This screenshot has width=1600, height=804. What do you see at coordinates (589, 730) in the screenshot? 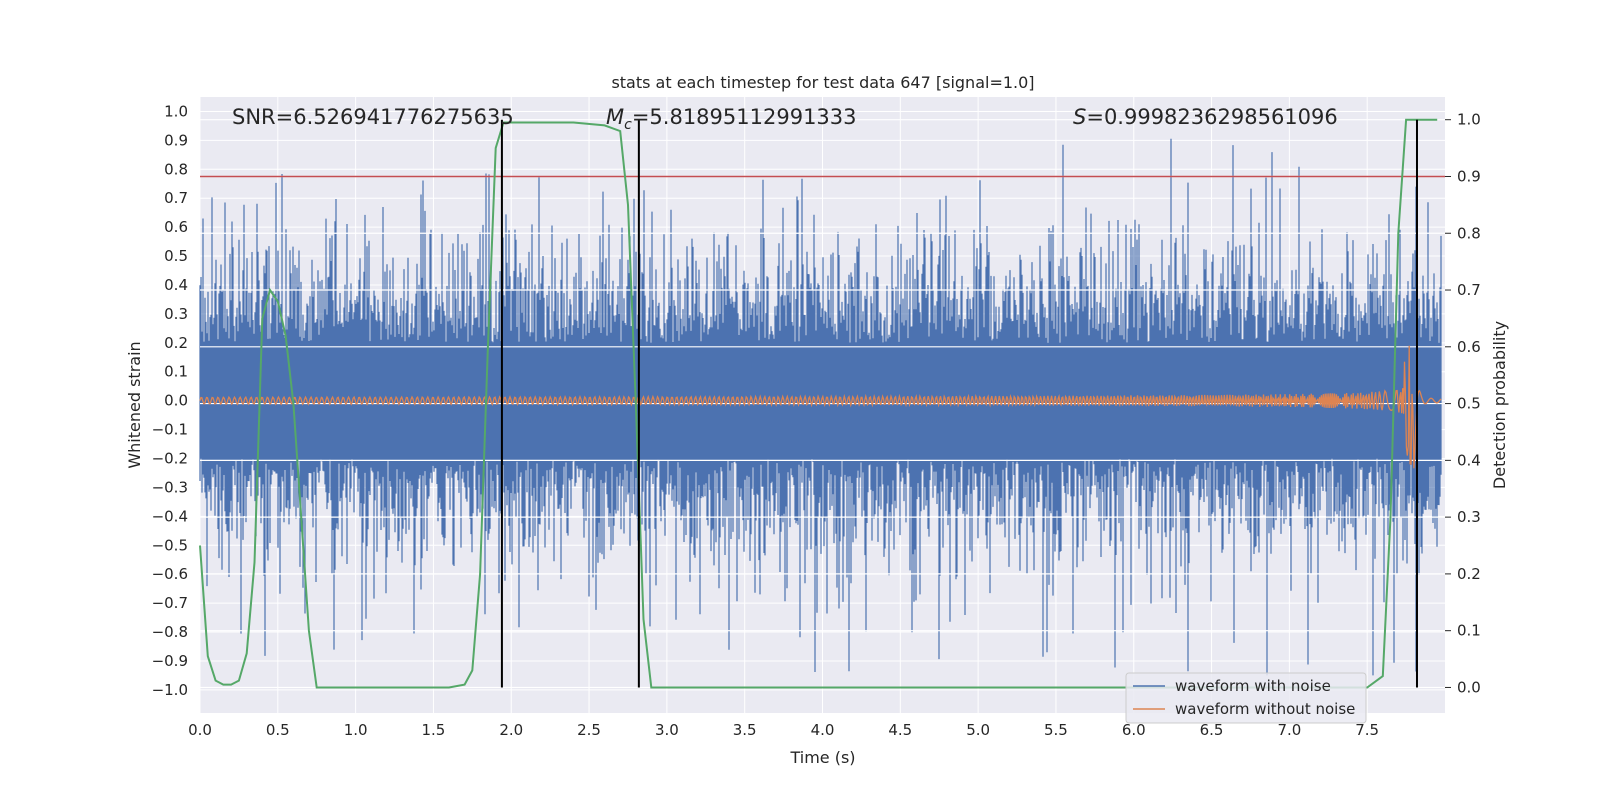
I see `x-tick-label: 2.5` at bounding box center [589, 730].